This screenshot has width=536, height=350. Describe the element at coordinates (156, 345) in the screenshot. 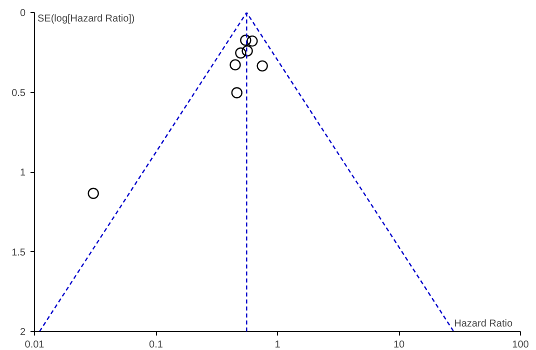

I see `x-tick-label: 0.1` at that location.